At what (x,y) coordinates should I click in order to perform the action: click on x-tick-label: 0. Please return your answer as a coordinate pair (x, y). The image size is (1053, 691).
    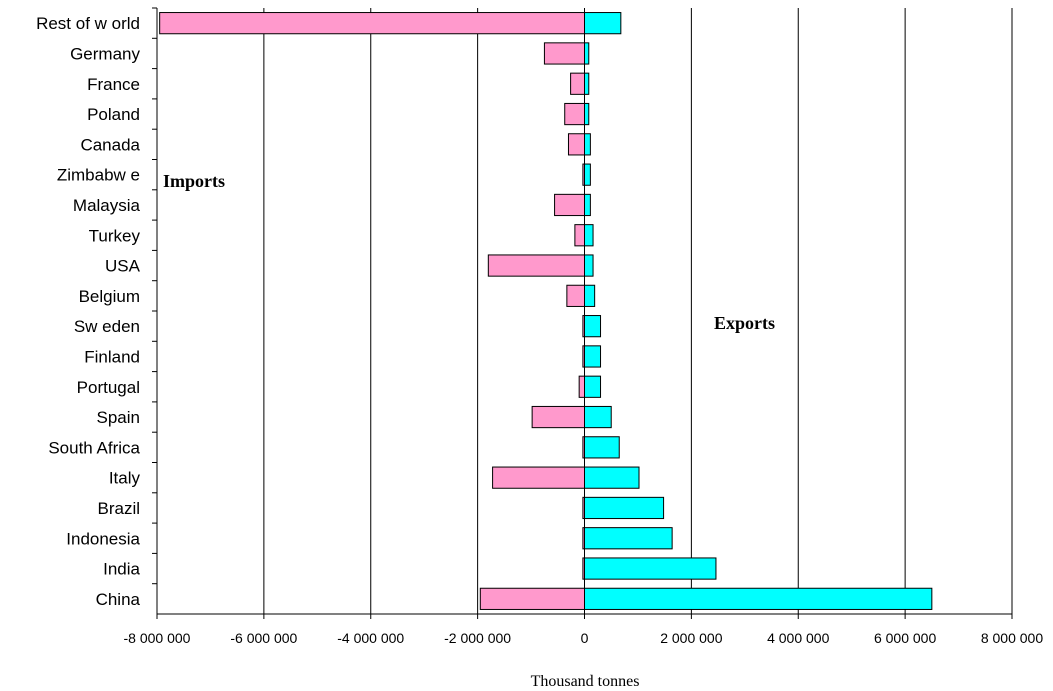
    Looking at the image, I should click on (585, 638).